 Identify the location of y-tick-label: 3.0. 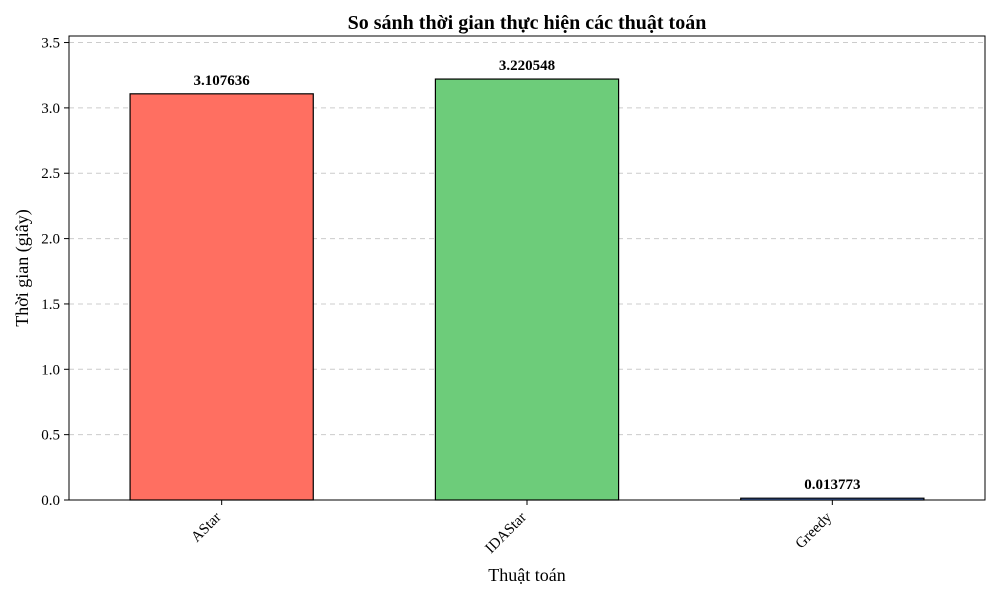
(50, 109).